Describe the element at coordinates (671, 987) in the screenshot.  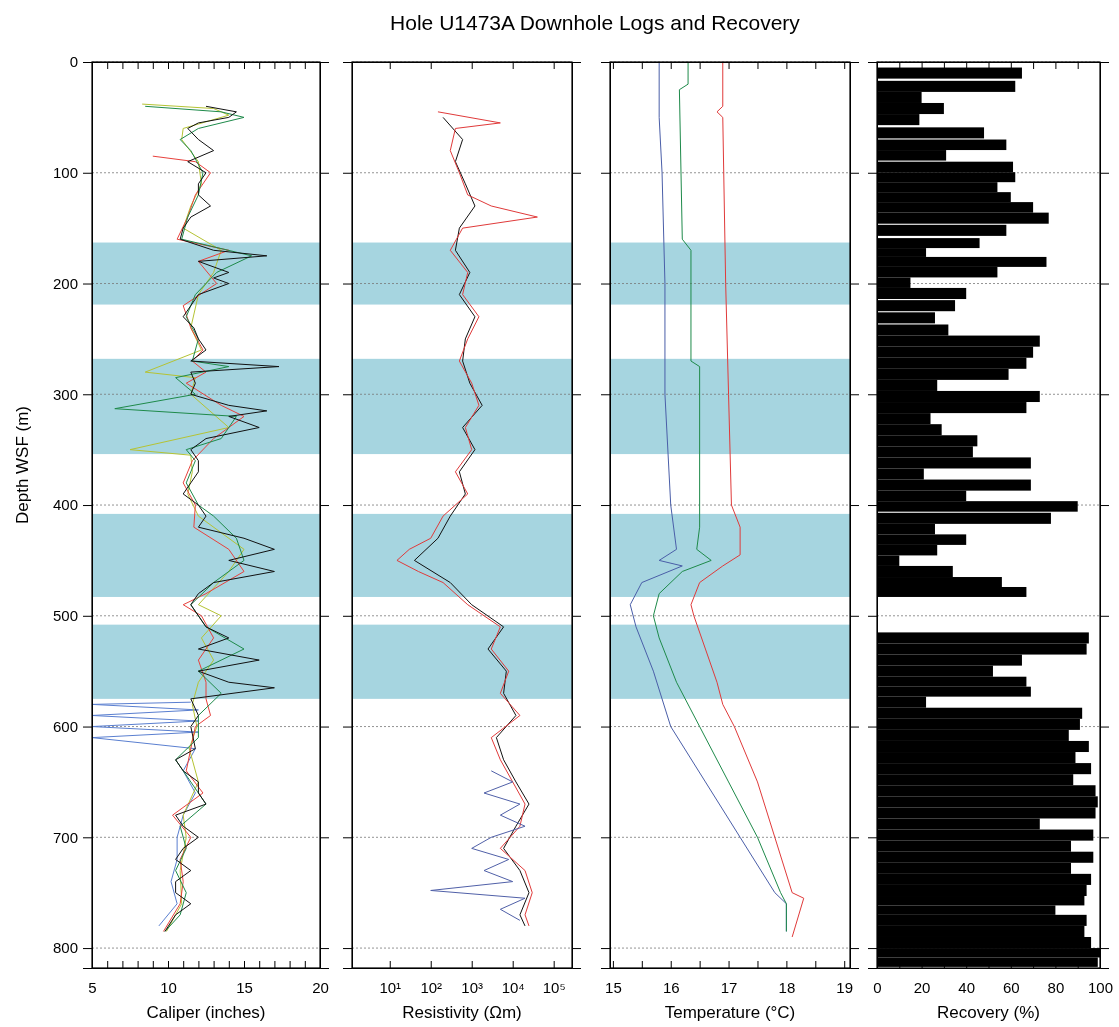
I see `x-tick-label: 16` at that location.